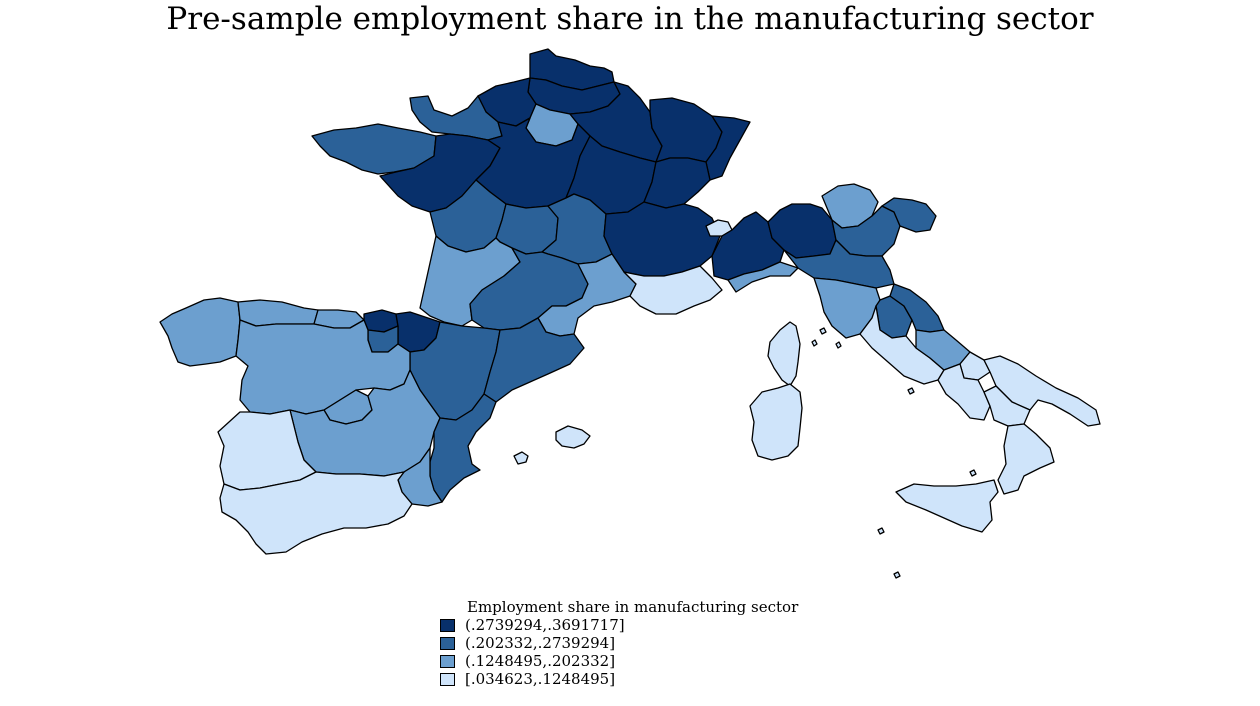 The height and width of the screenshot is (706, 1260). I want to click on region-fr-lorraine, so click(686, 130).